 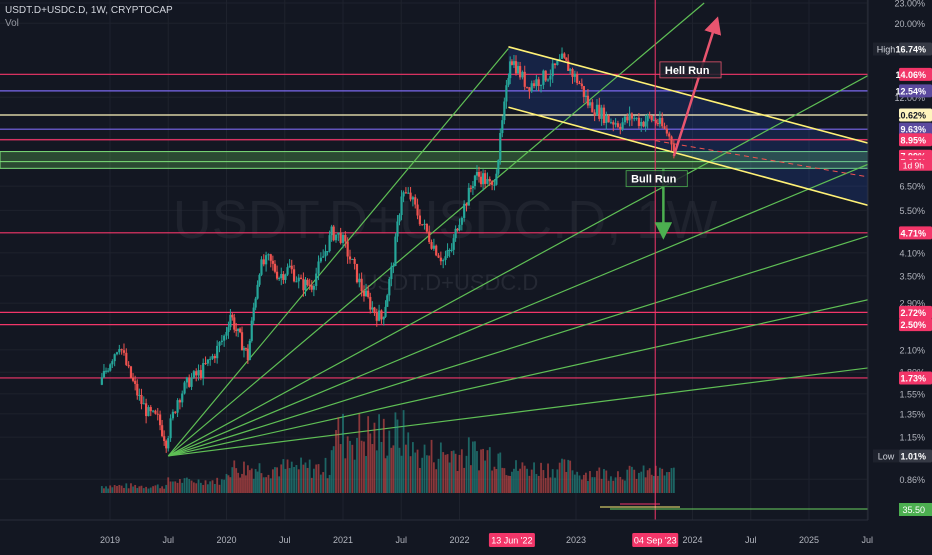 I want to click on volume-indicator-label: Vol, so click(x=12, y=23).